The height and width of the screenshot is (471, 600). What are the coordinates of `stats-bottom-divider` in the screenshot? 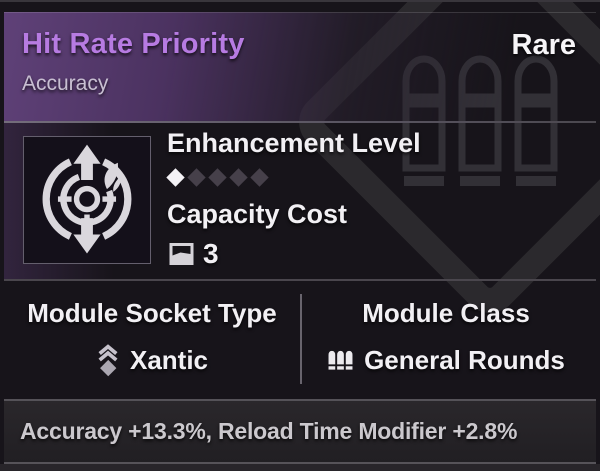 It's located at (300, 463).